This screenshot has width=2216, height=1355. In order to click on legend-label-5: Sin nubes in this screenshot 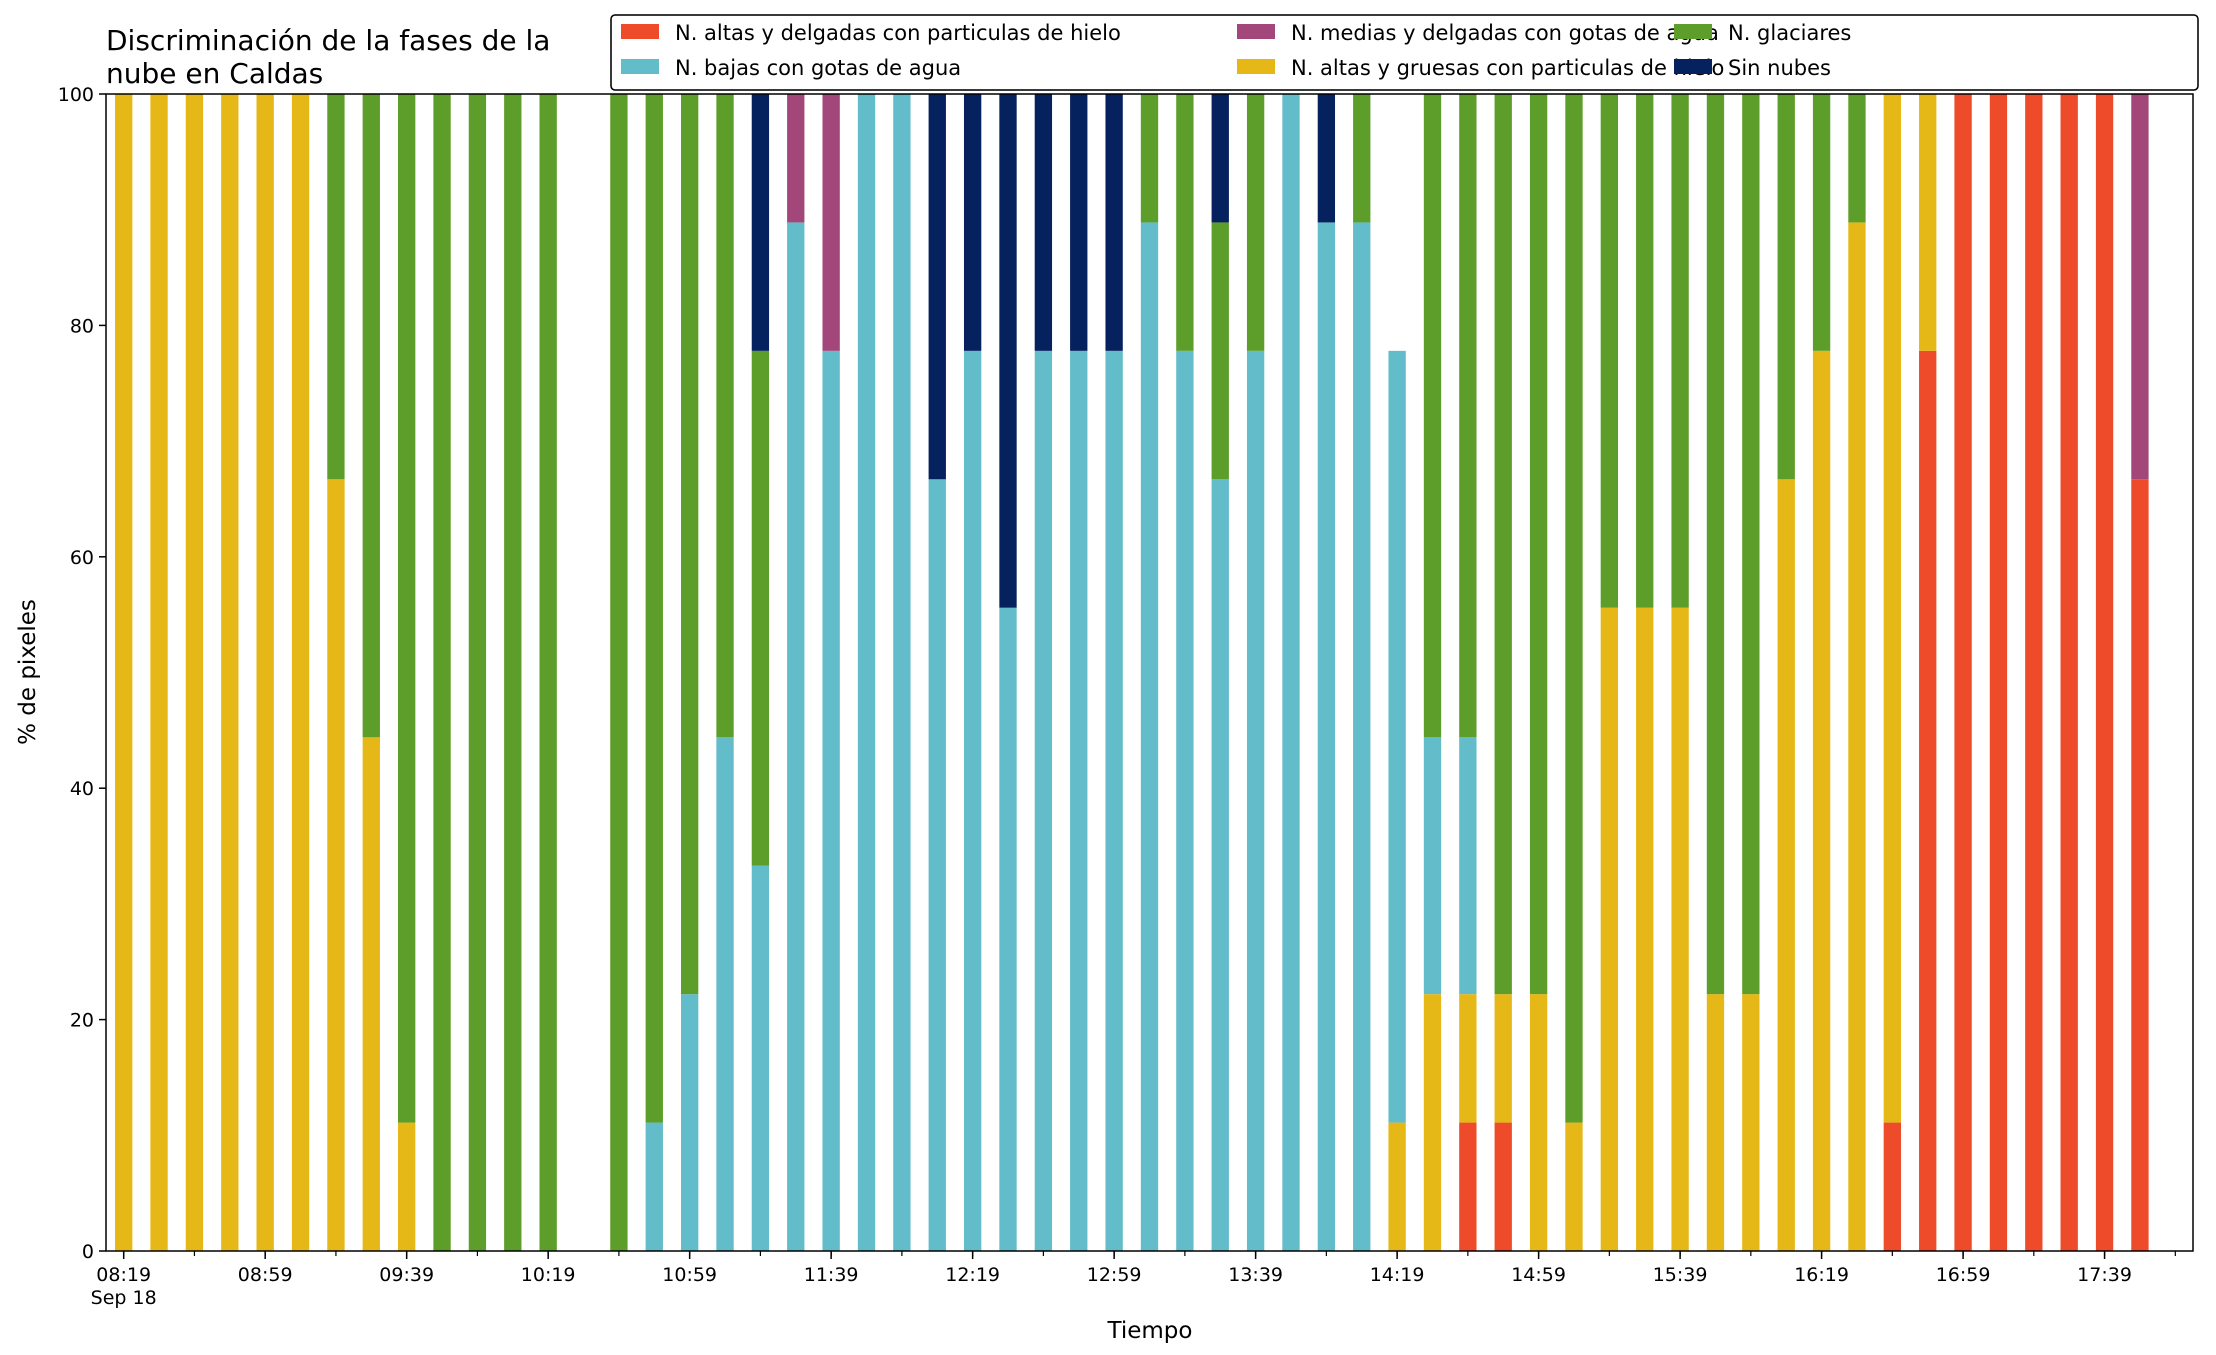, I will do `click(1779, 68)`.